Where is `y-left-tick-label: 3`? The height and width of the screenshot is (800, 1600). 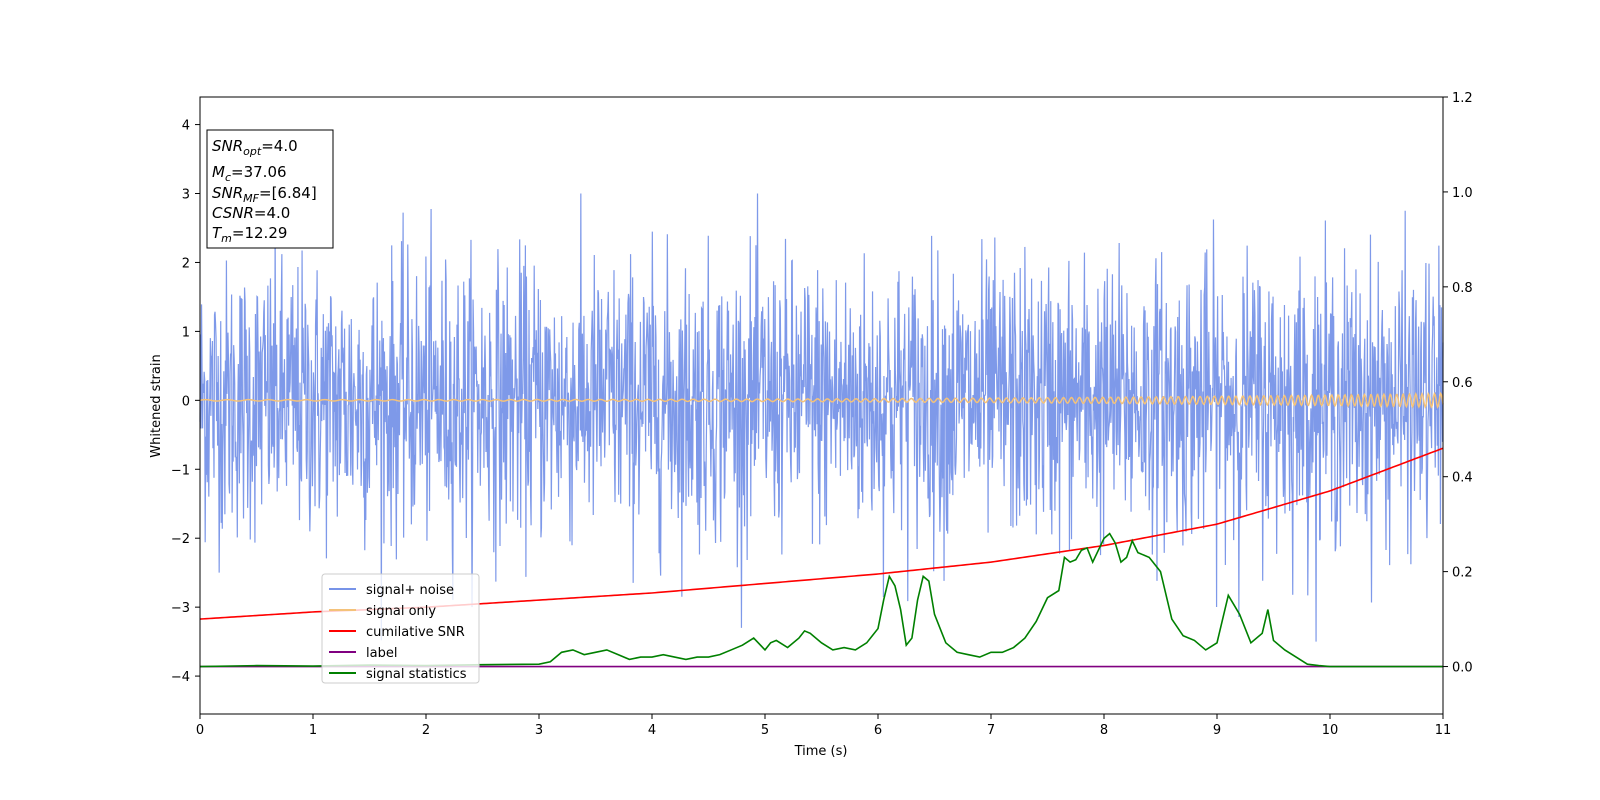
y-left-tick-label: 3 is located at coordinates (186, 195).